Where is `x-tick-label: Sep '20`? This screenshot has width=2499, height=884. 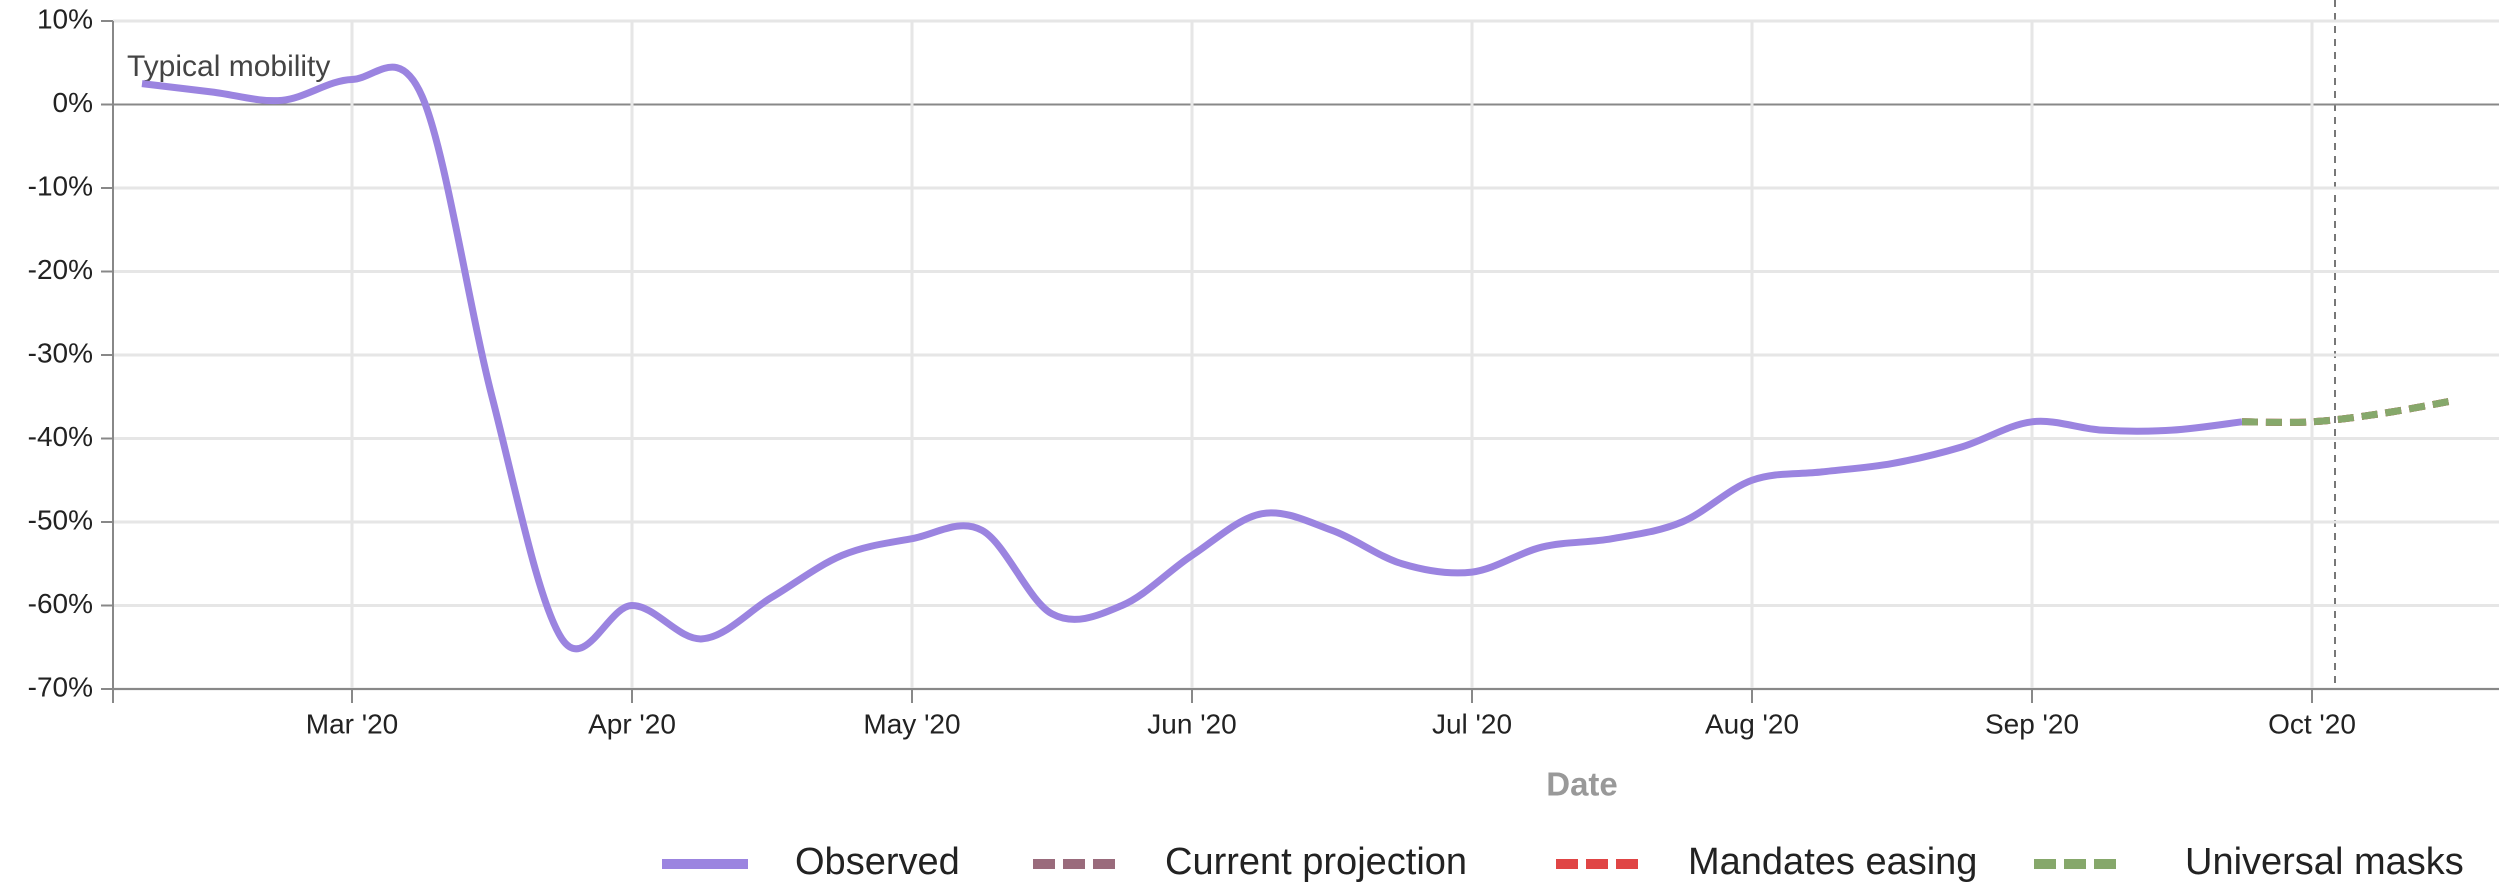
x-tick-label: Sep '20 is located at coordinates (2032, 723).